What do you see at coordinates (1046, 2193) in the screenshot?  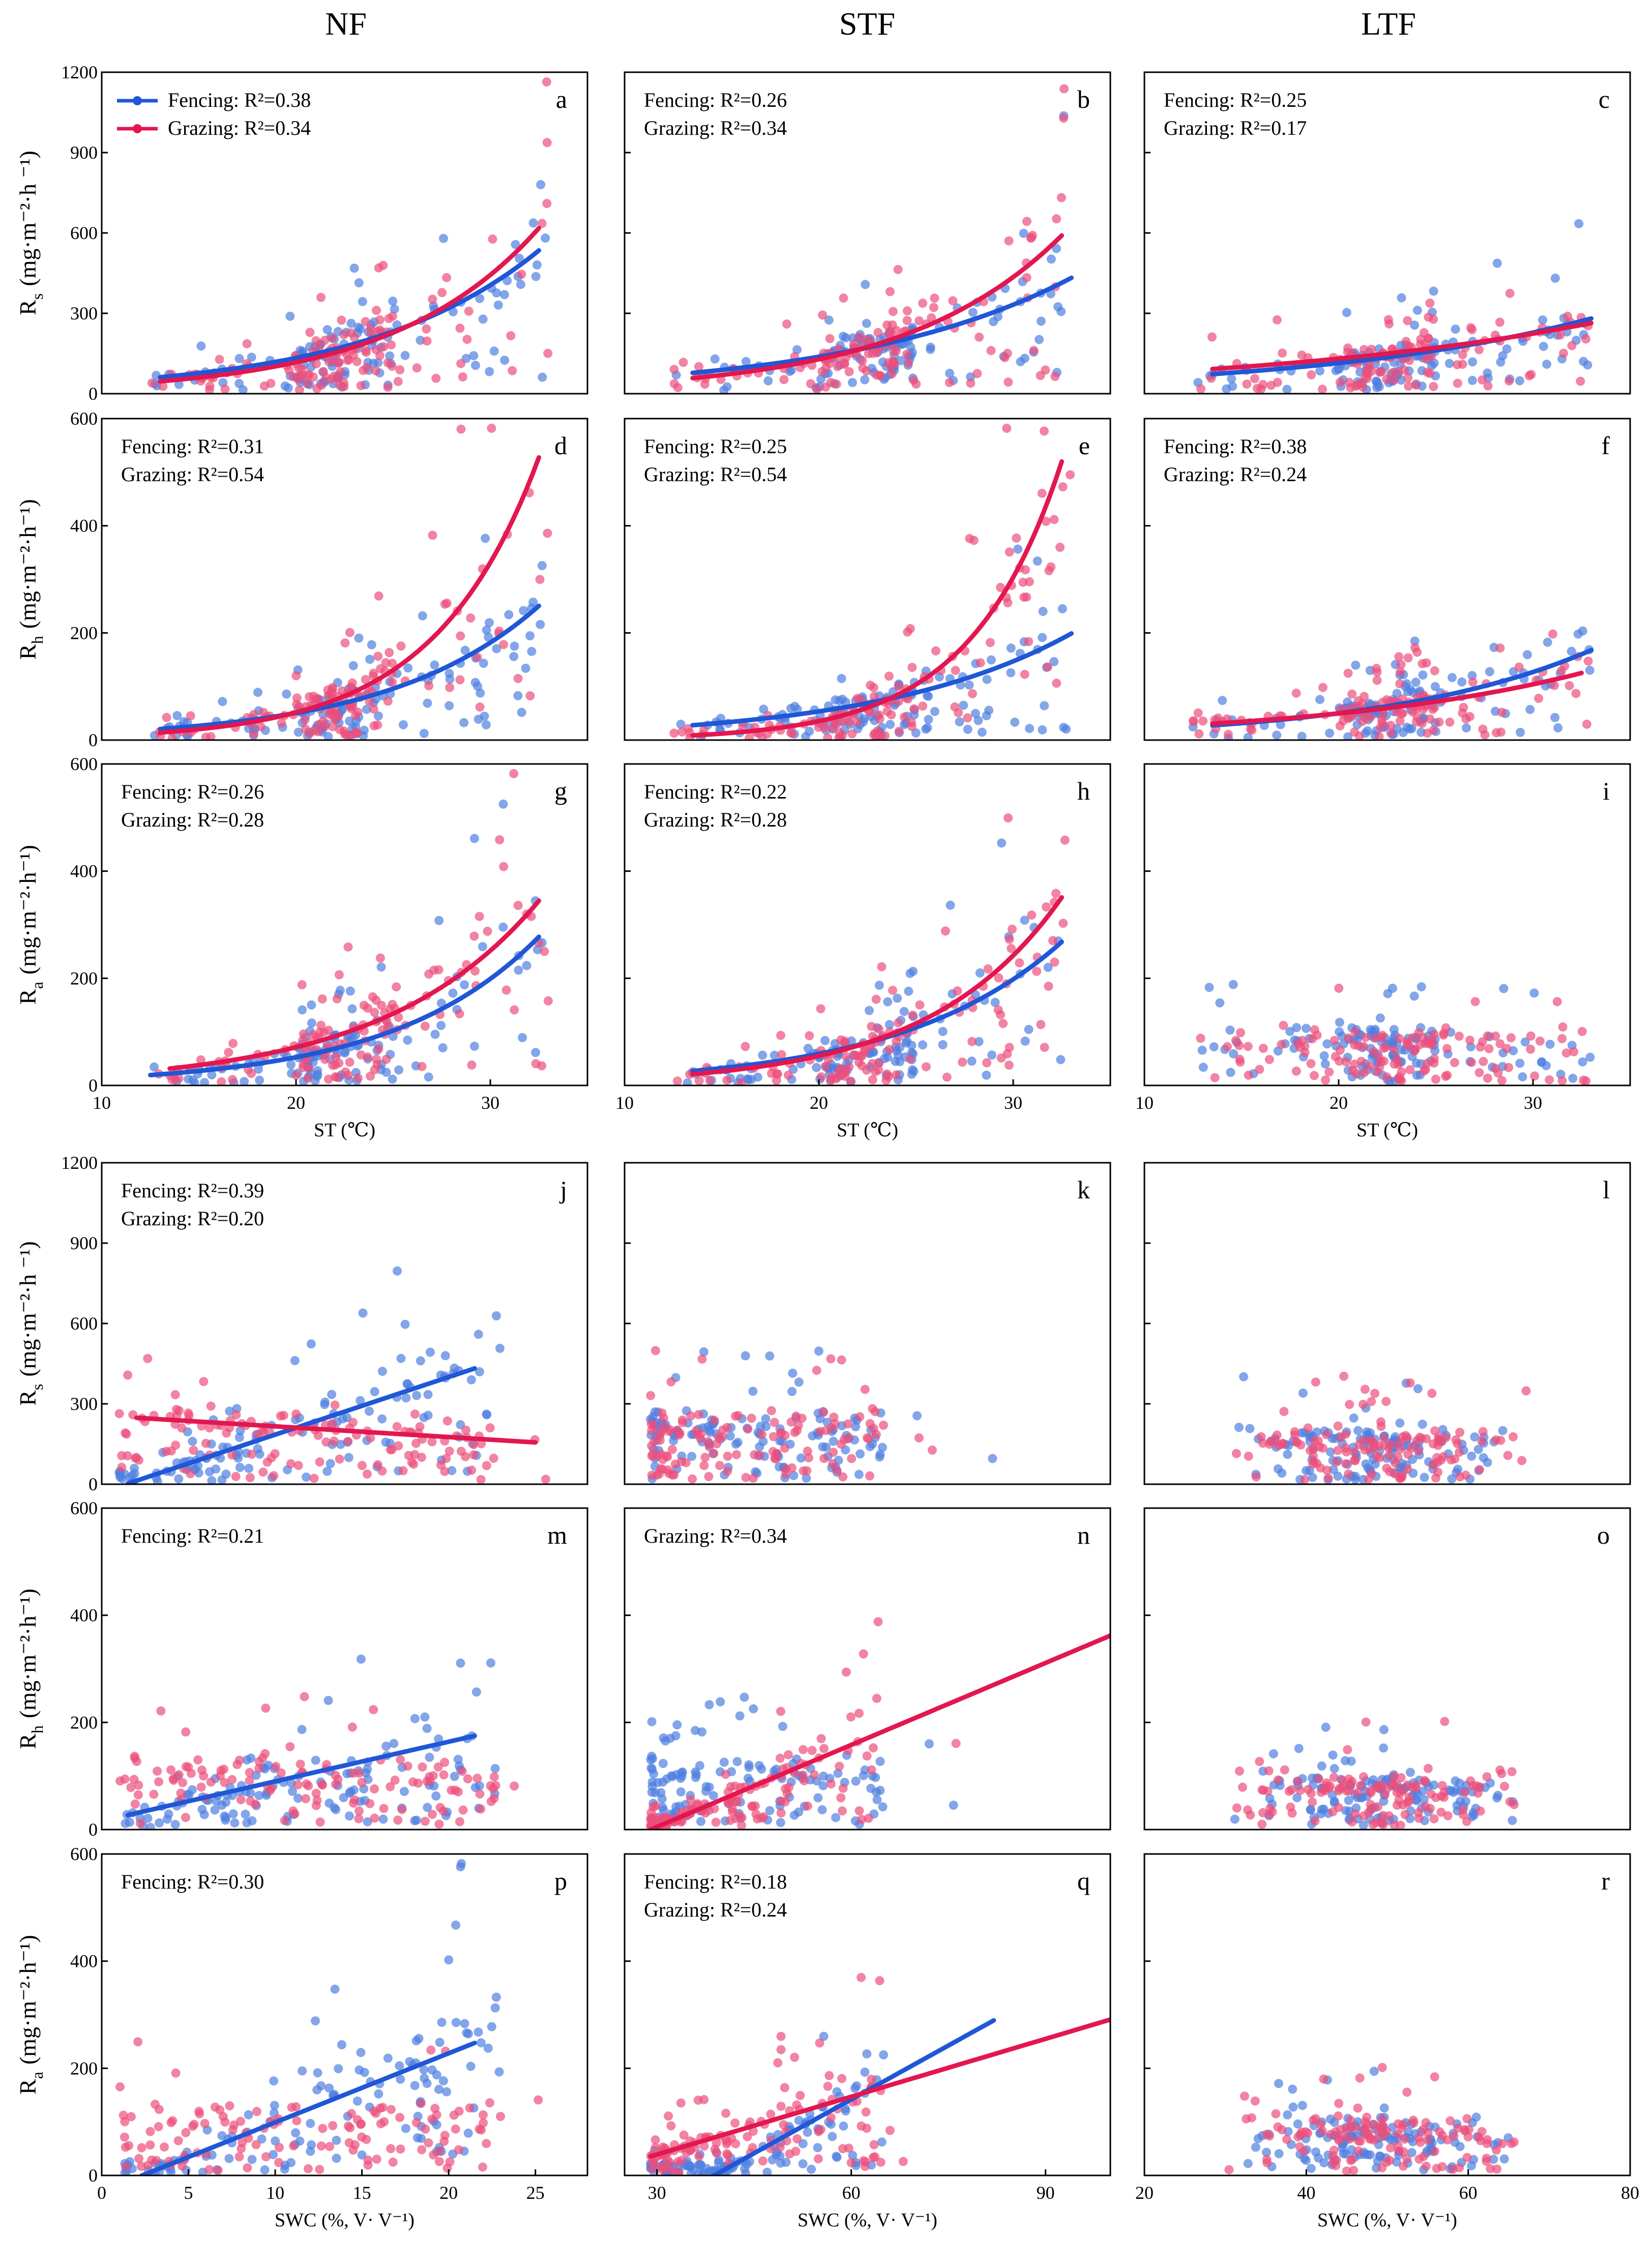 I see `x-tick-label: 90` at bounding box center [1046, 2193].